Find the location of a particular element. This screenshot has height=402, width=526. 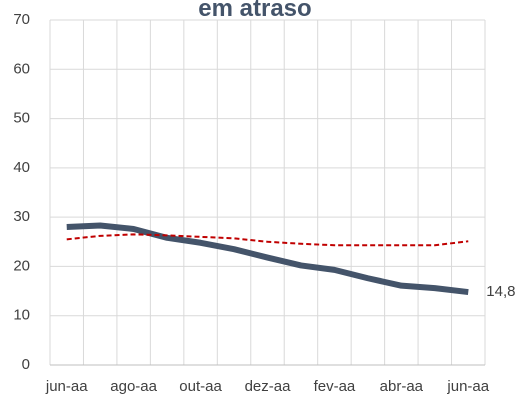

x-tick-label: out-aa is located at coordinates (200, 386).